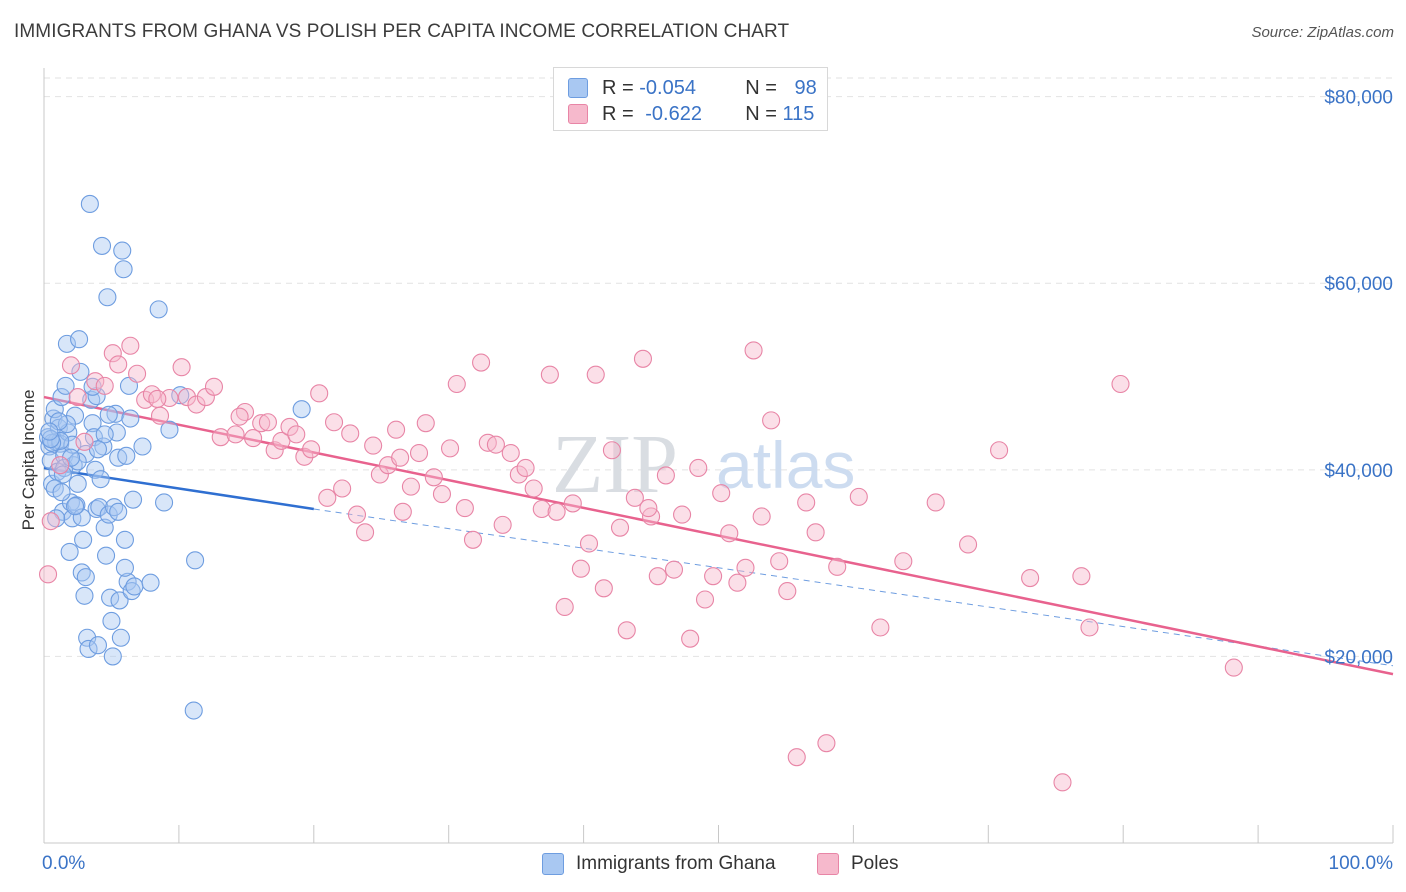  I want to click on stats-legend: R = -0.054 N = 98 R = -0.622 N = 115, so click(690, 99).